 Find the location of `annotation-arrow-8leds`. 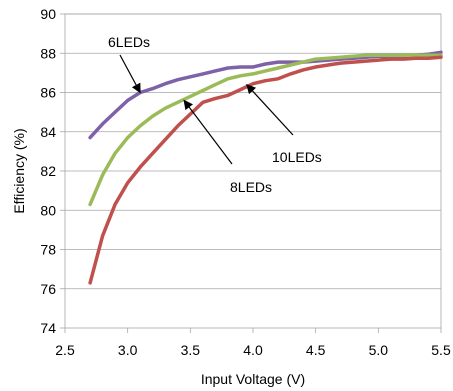

annotation-arrow-8leds is located at coordinates (208, 132).